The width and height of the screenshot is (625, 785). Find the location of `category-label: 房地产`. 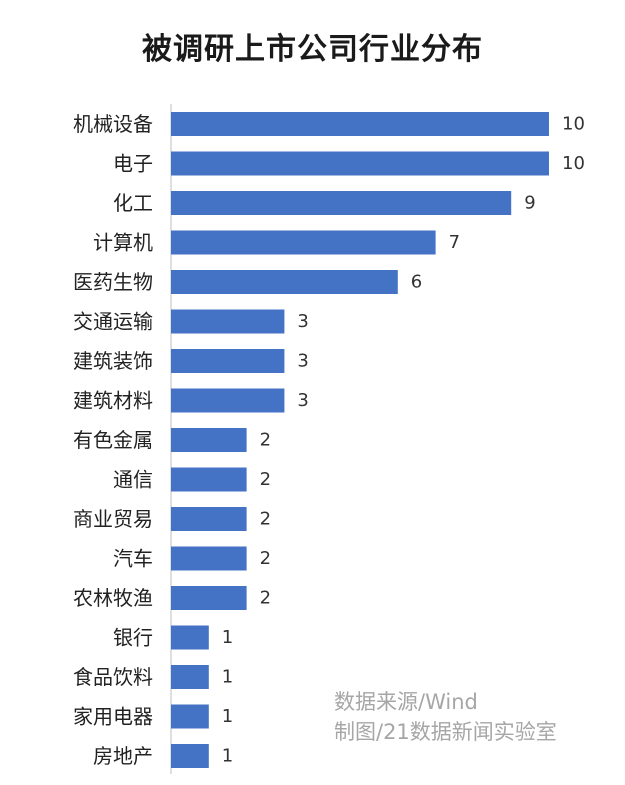

category-label: 房地产 is located at coordinates (123, 756).